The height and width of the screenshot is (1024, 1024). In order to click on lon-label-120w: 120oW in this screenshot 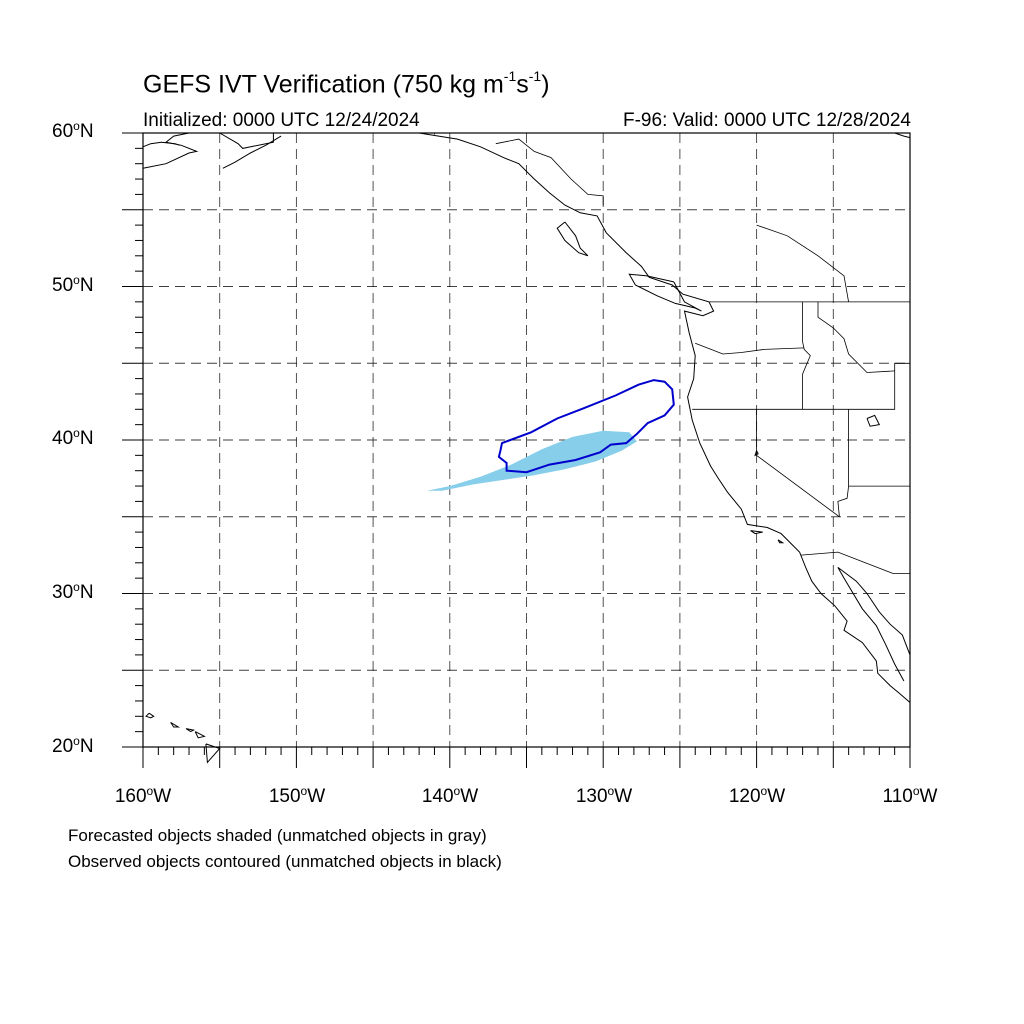, I will do `click(757, 795)`.